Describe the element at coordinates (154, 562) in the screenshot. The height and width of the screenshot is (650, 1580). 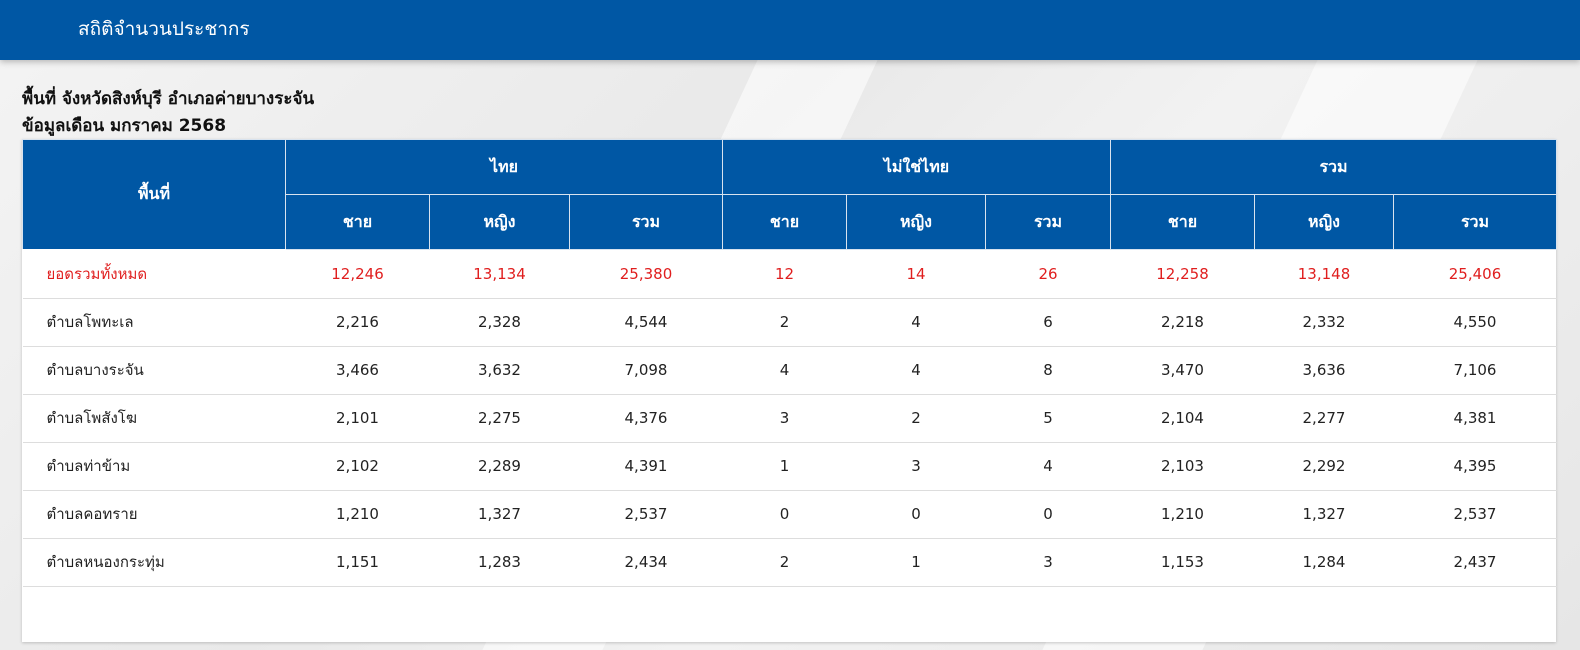
I see `row-area-name: ตำบลหนองกระทุ่ม` at that location.